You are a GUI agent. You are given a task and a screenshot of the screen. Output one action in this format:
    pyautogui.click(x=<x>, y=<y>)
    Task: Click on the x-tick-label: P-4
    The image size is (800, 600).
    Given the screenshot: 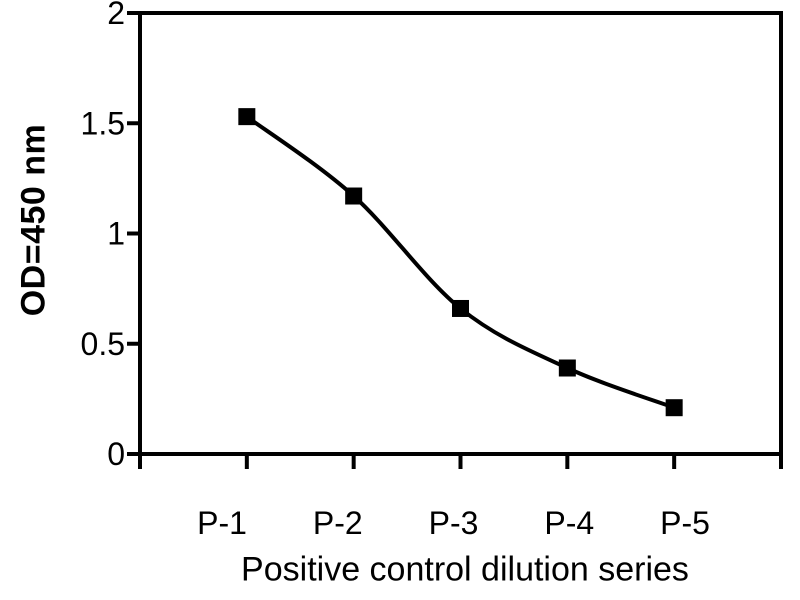 What is the action you would take?
    pyautogui.click(x=569, y=523)
    